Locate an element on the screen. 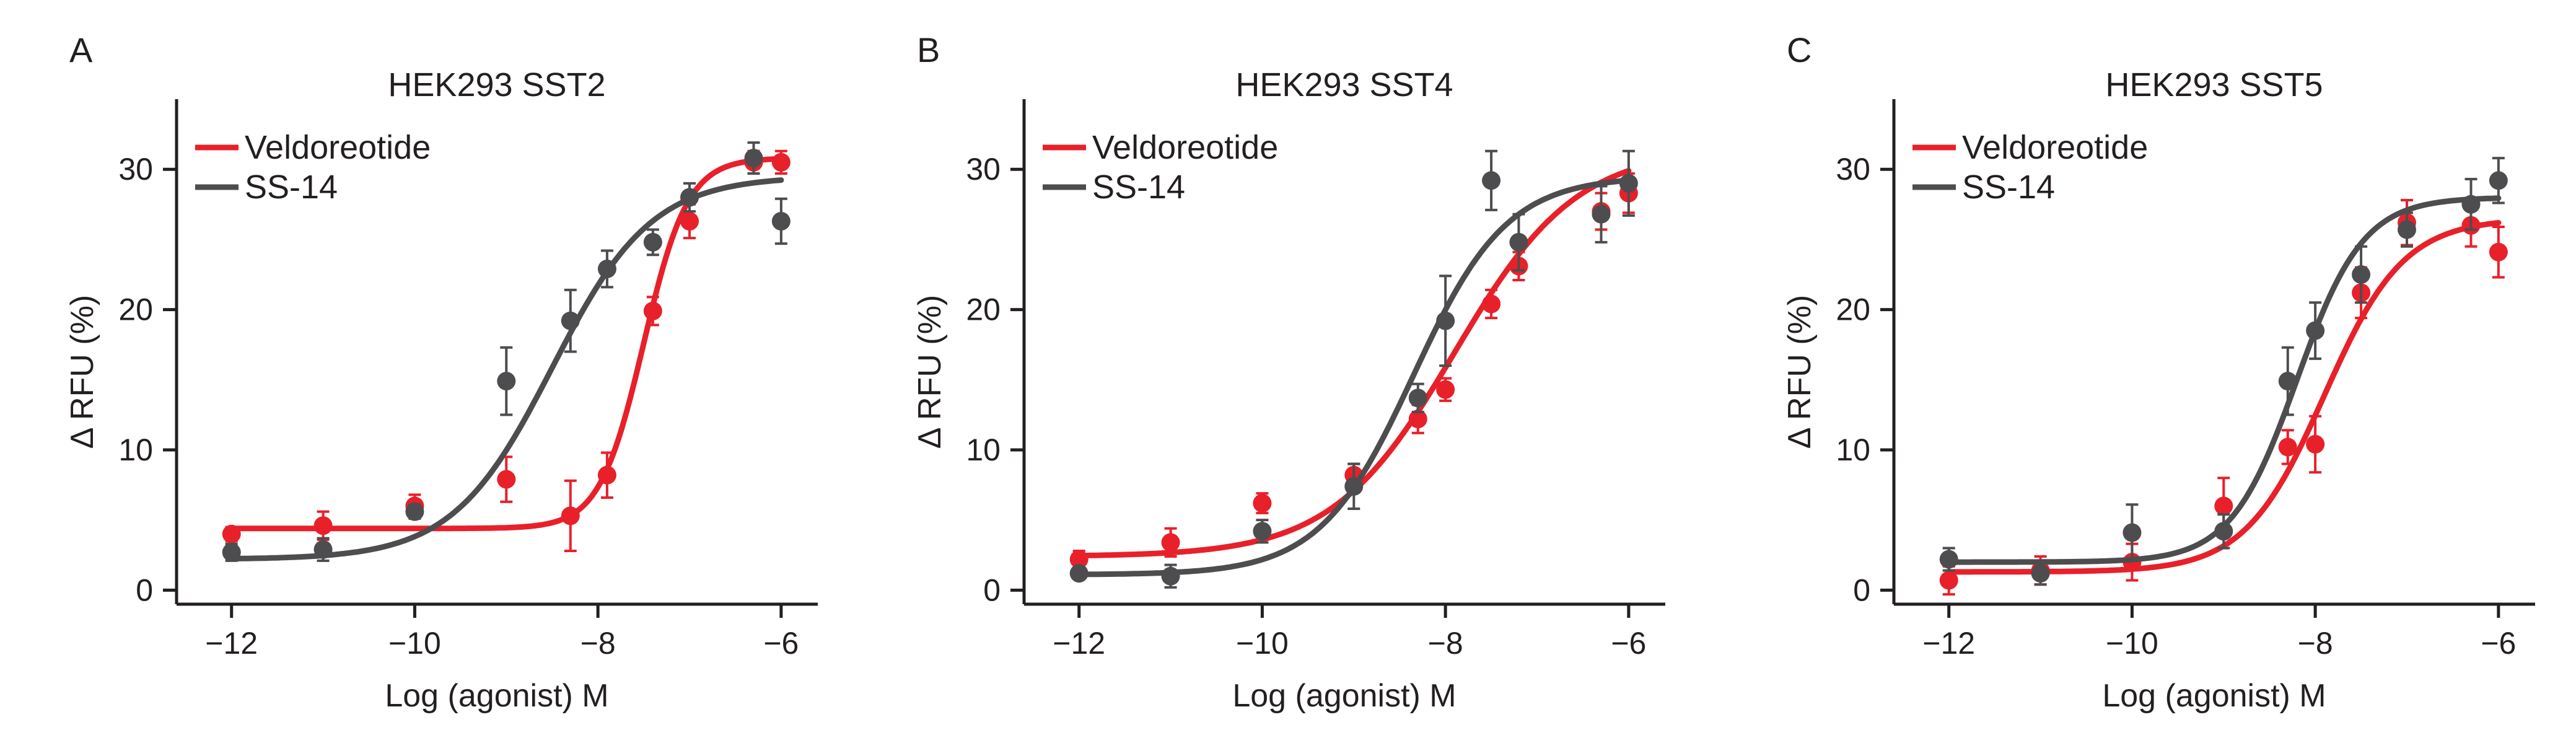  panel-title: HEK293 SST4 is located at coordinates (1344, 84).